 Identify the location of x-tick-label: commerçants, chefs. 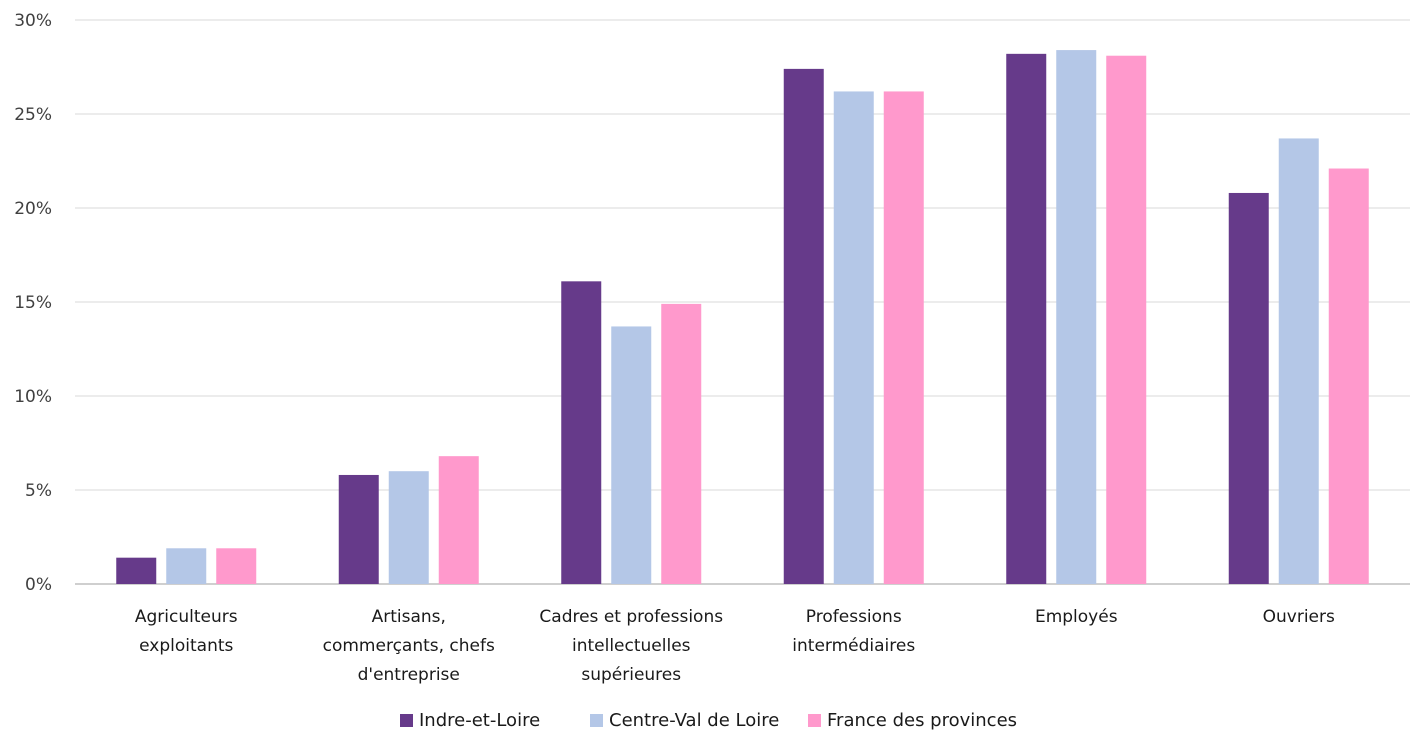
(409, 646).